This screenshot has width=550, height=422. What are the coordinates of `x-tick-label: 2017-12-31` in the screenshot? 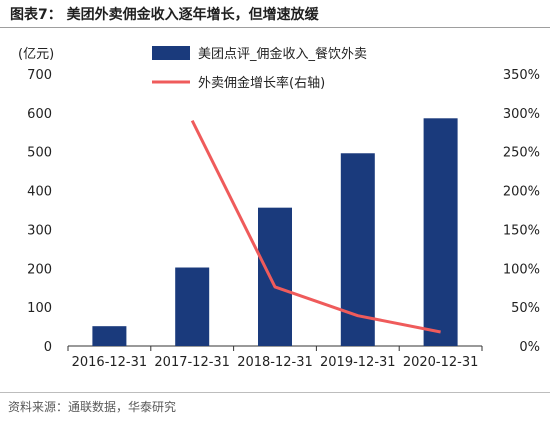 It's located at (192, 362).